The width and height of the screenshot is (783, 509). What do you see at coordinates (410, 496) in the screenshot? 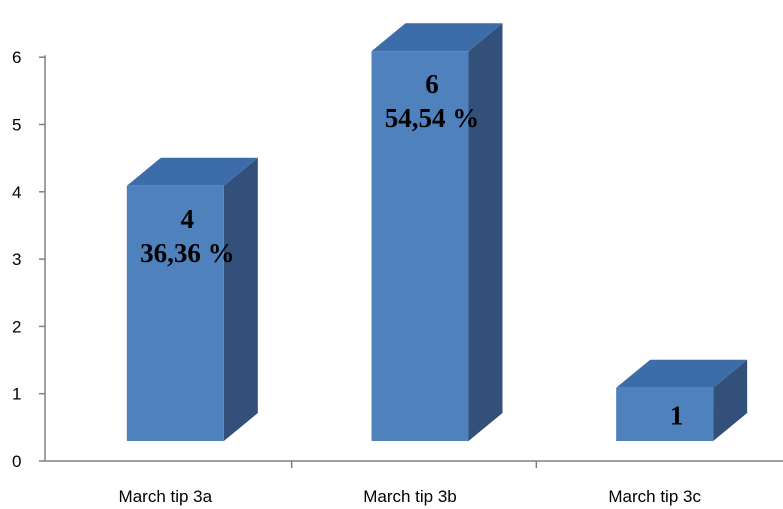
I see `x-category-label: March tip 3b` at bounding box center [410, 496].